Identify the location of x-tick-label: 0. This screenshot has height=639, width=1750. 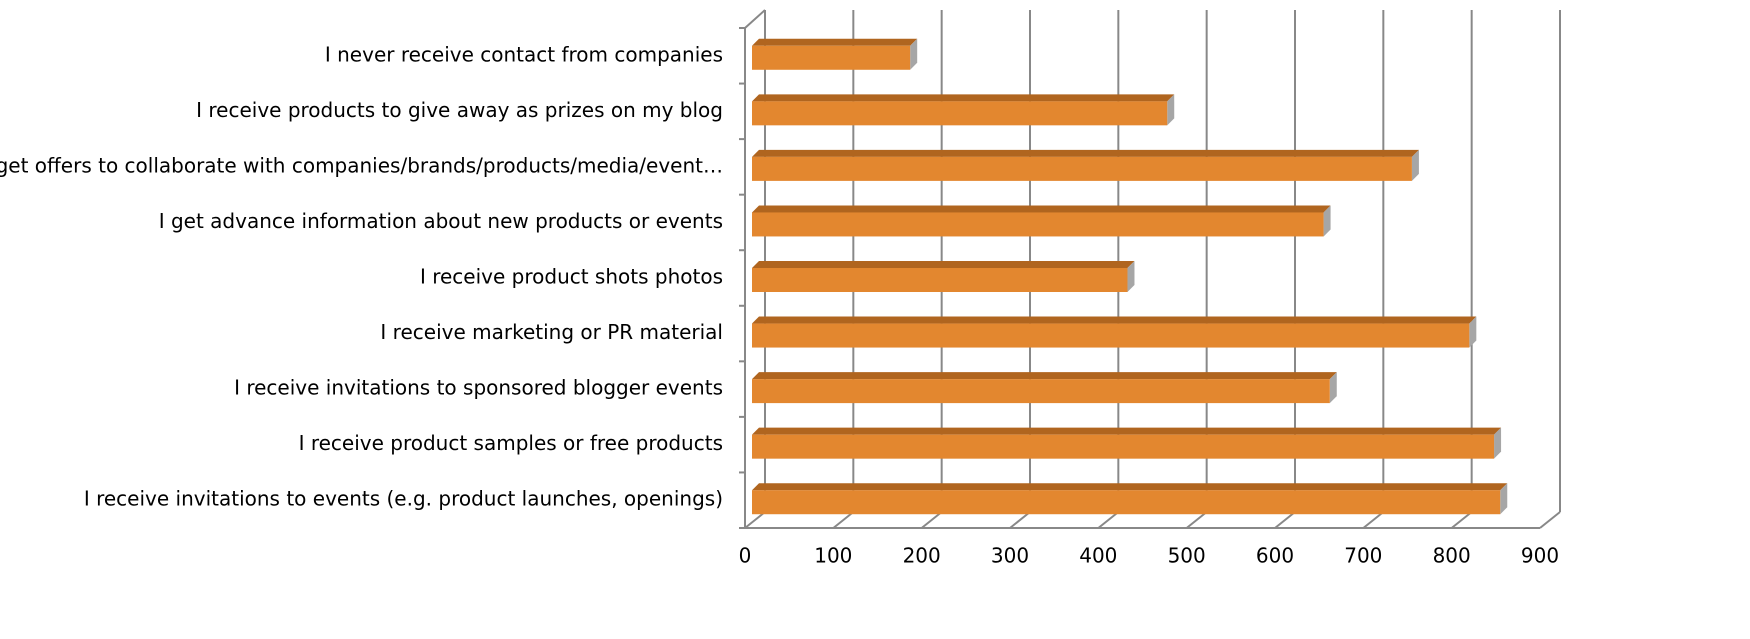
(745, 556).